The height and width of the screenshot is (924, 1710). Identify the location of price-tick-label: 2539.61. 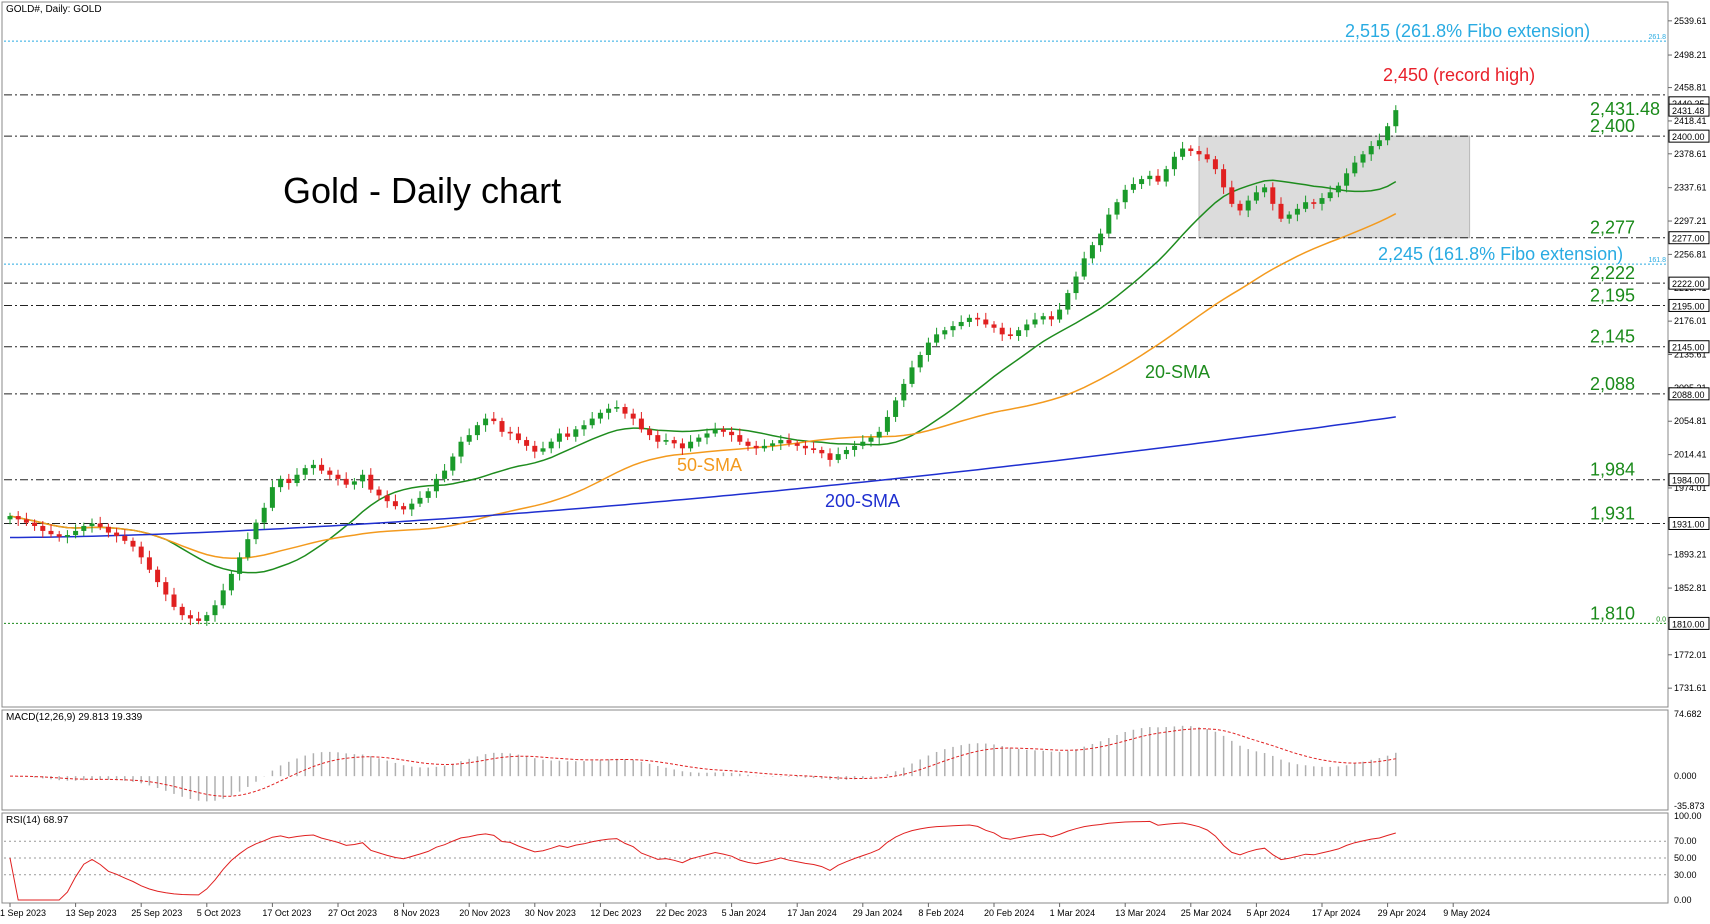
(1690, 21).